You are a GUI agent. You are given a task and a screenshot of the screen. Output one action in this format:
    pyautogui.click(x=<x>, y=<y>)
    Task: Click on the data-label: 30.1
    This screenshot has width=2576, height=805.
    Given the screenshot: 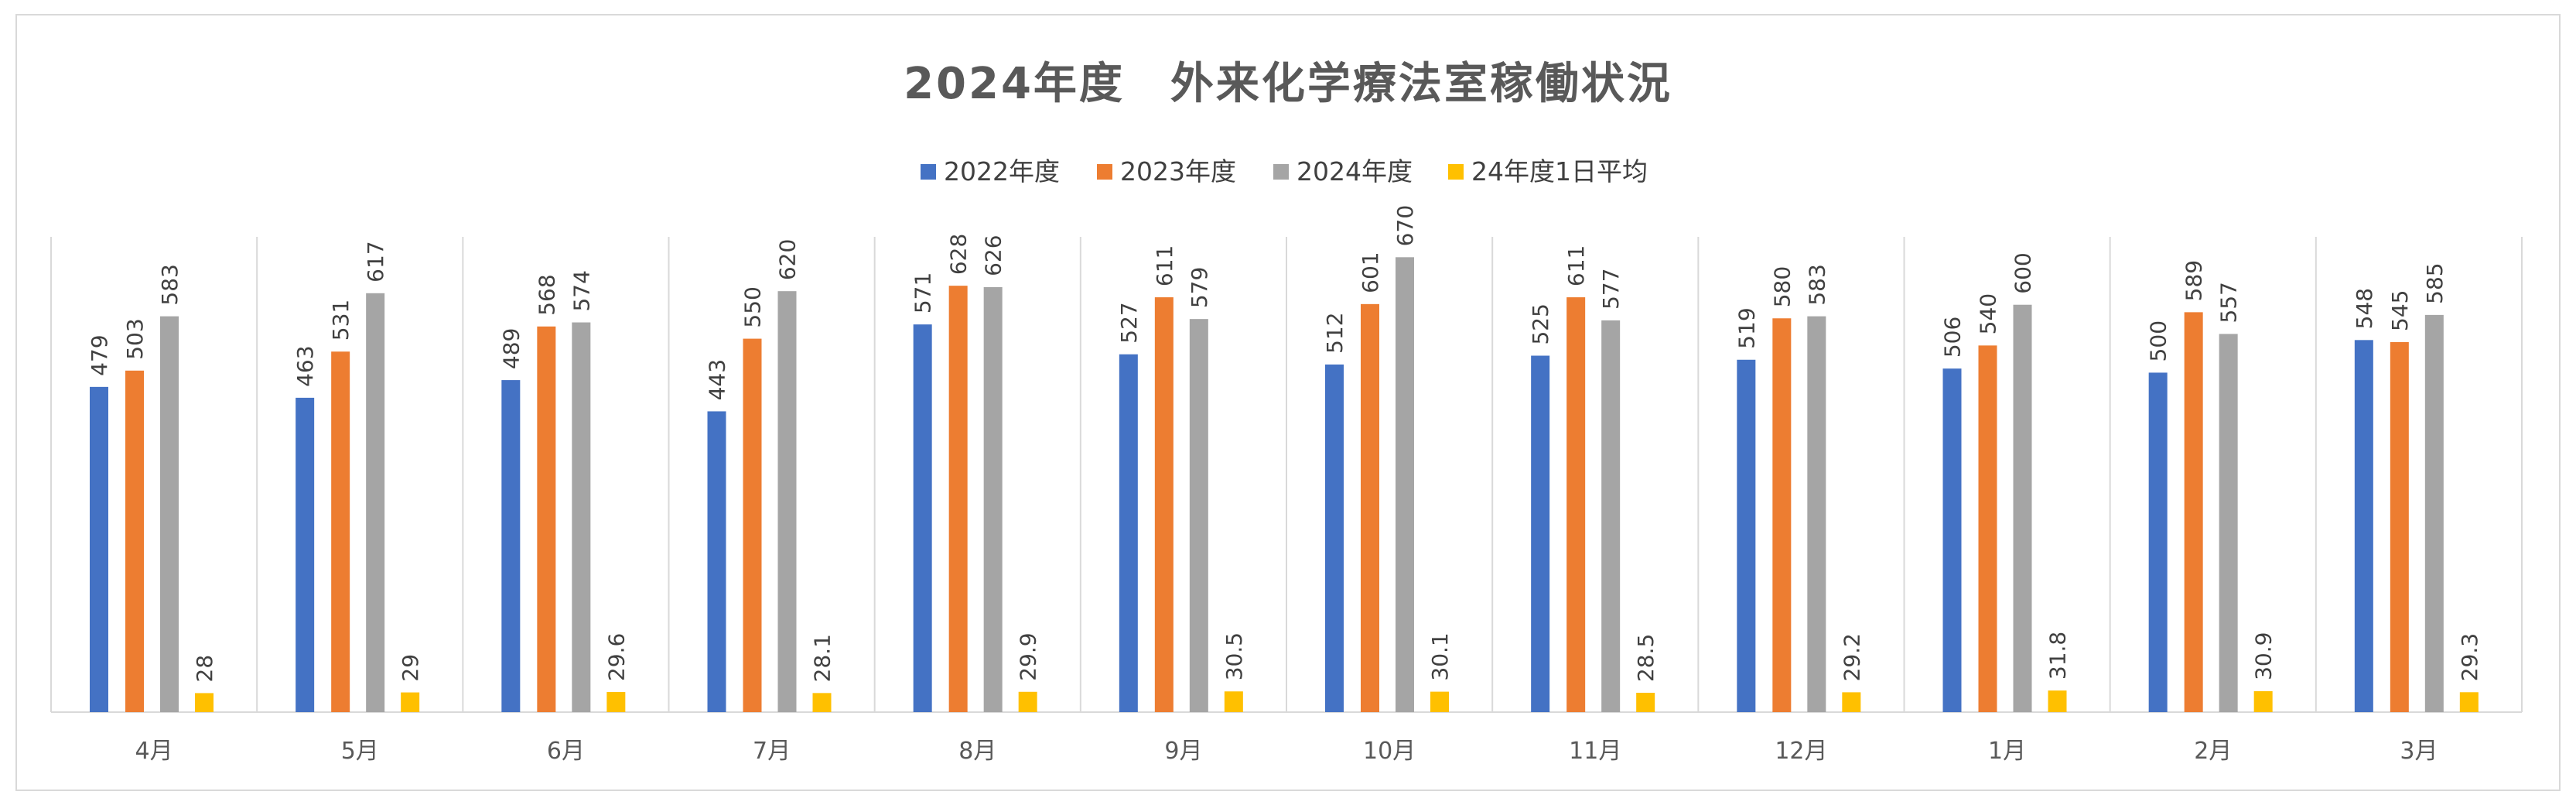 What is the action you would take?
    pyautogui.click(x=1440, y=656)
    